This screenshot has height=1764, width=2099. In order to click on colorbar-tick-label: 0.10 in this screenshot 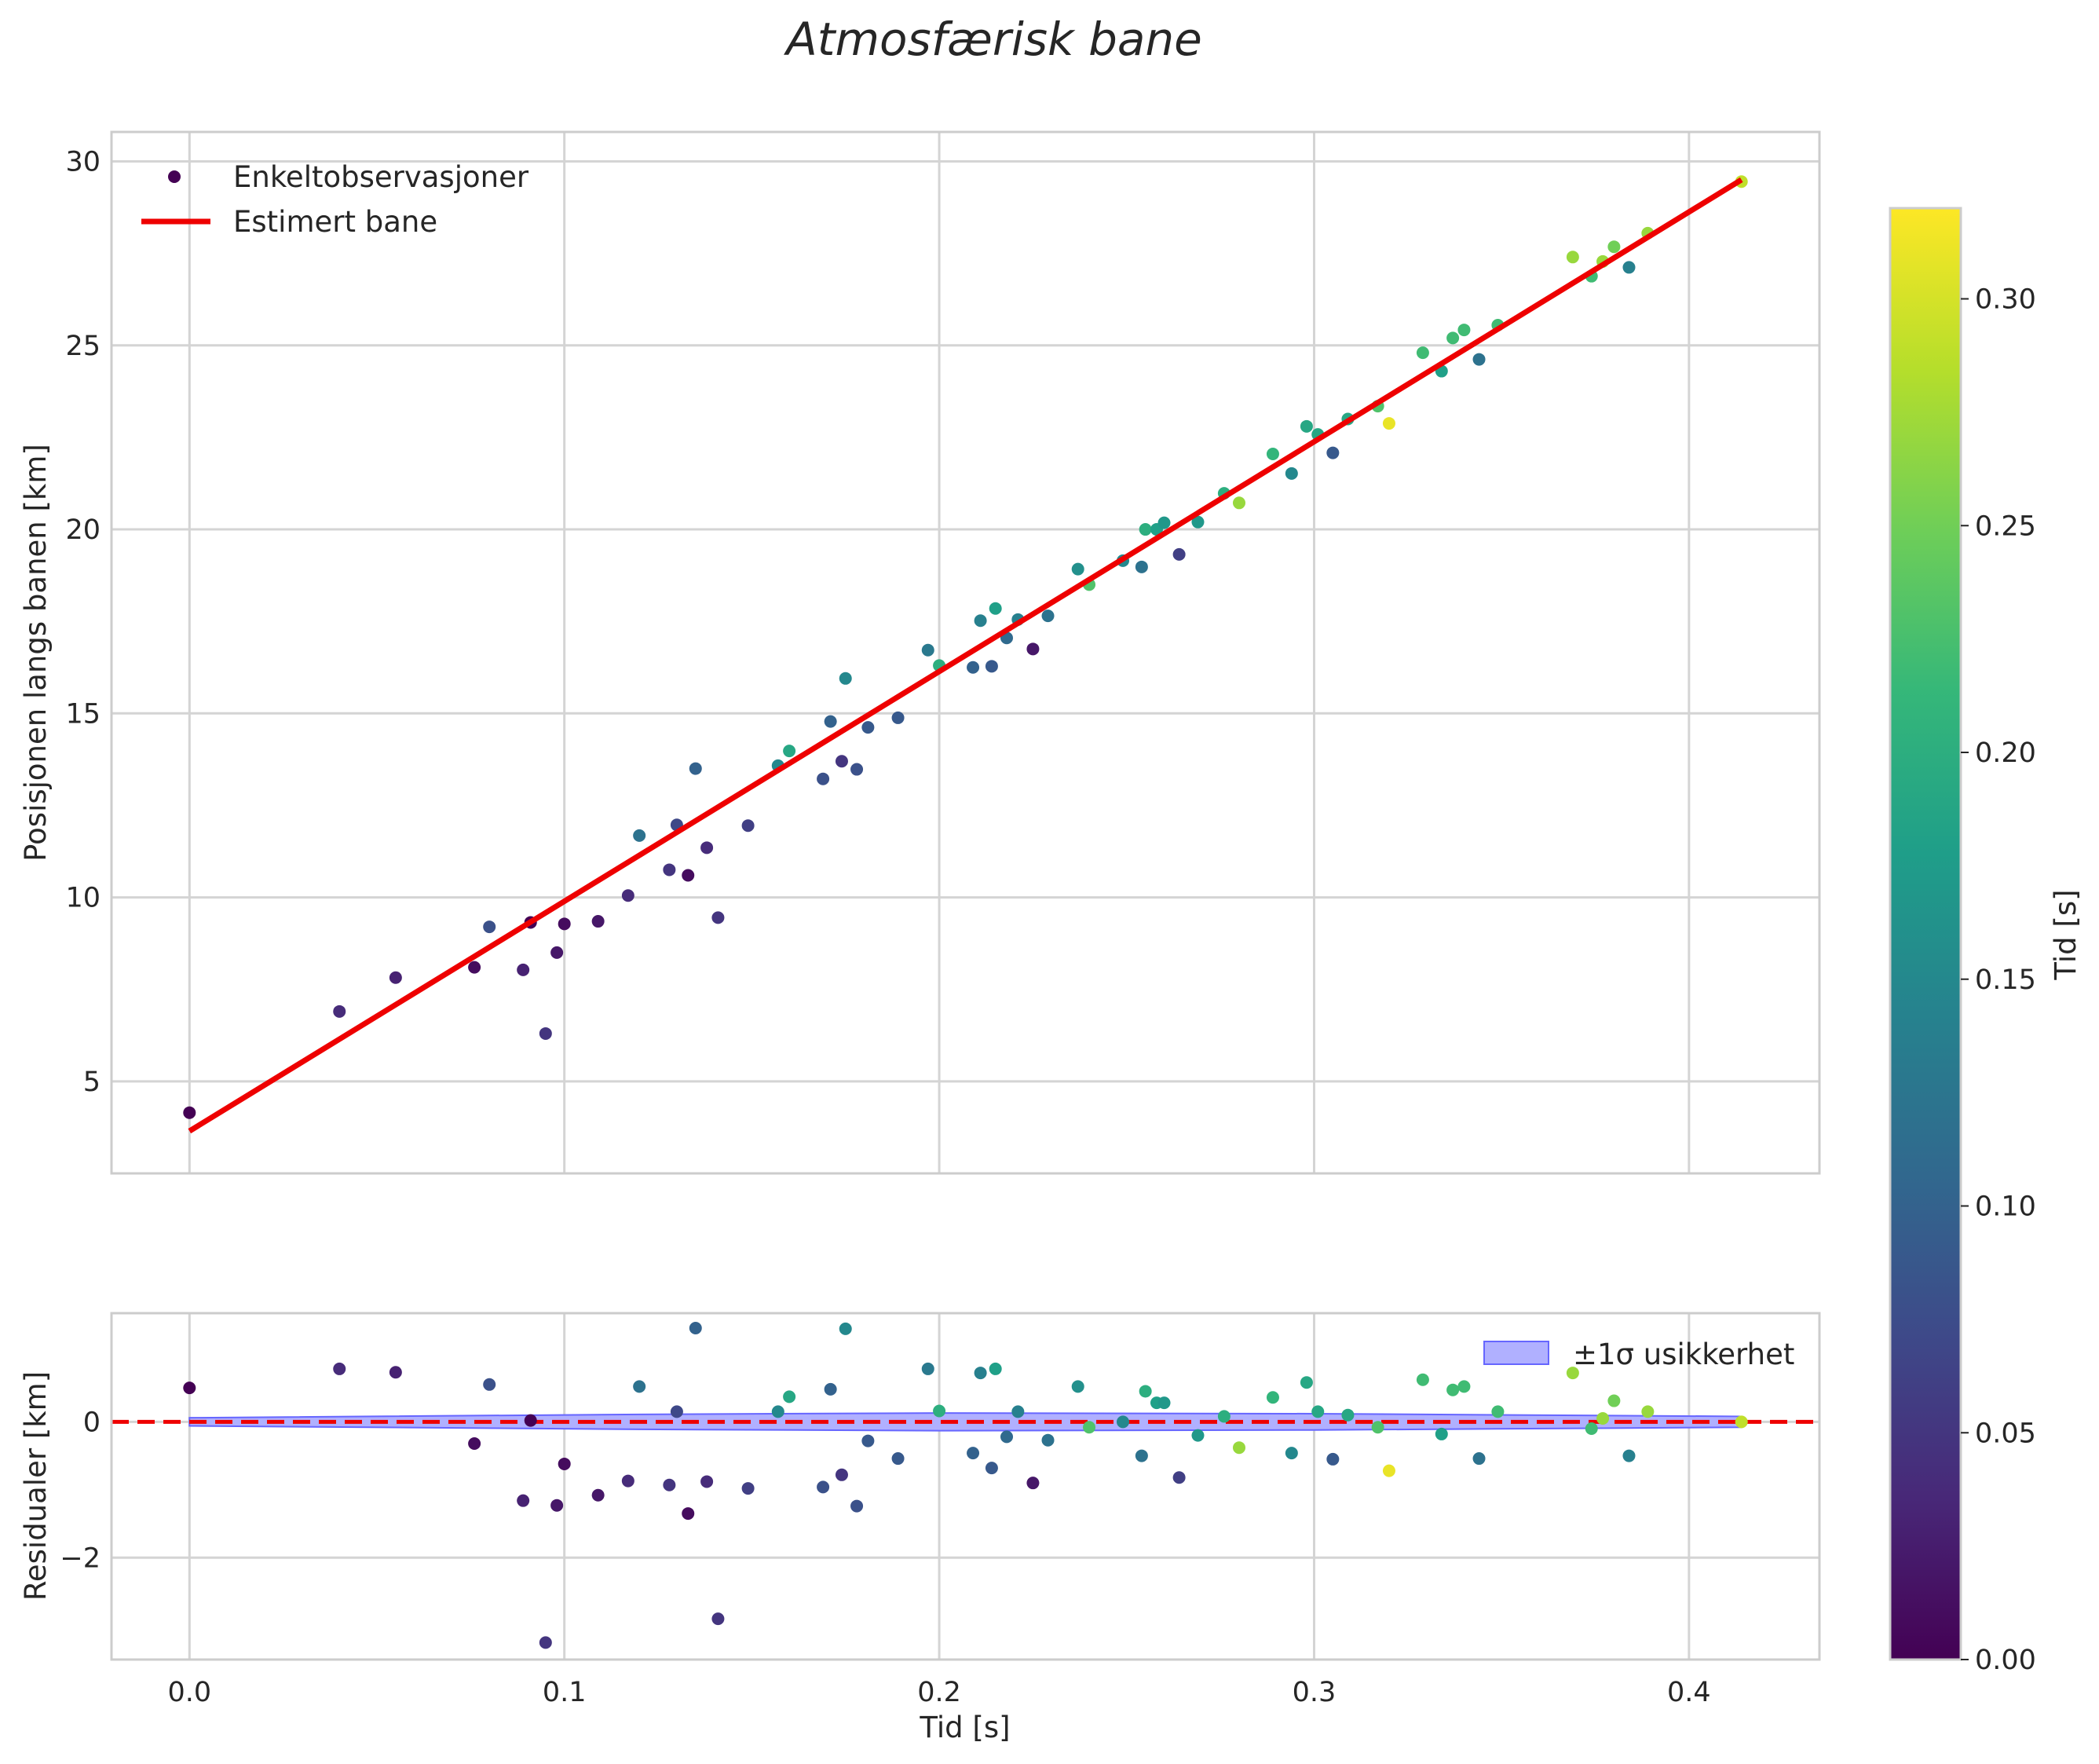, I will do `click(2005, 1207)`.